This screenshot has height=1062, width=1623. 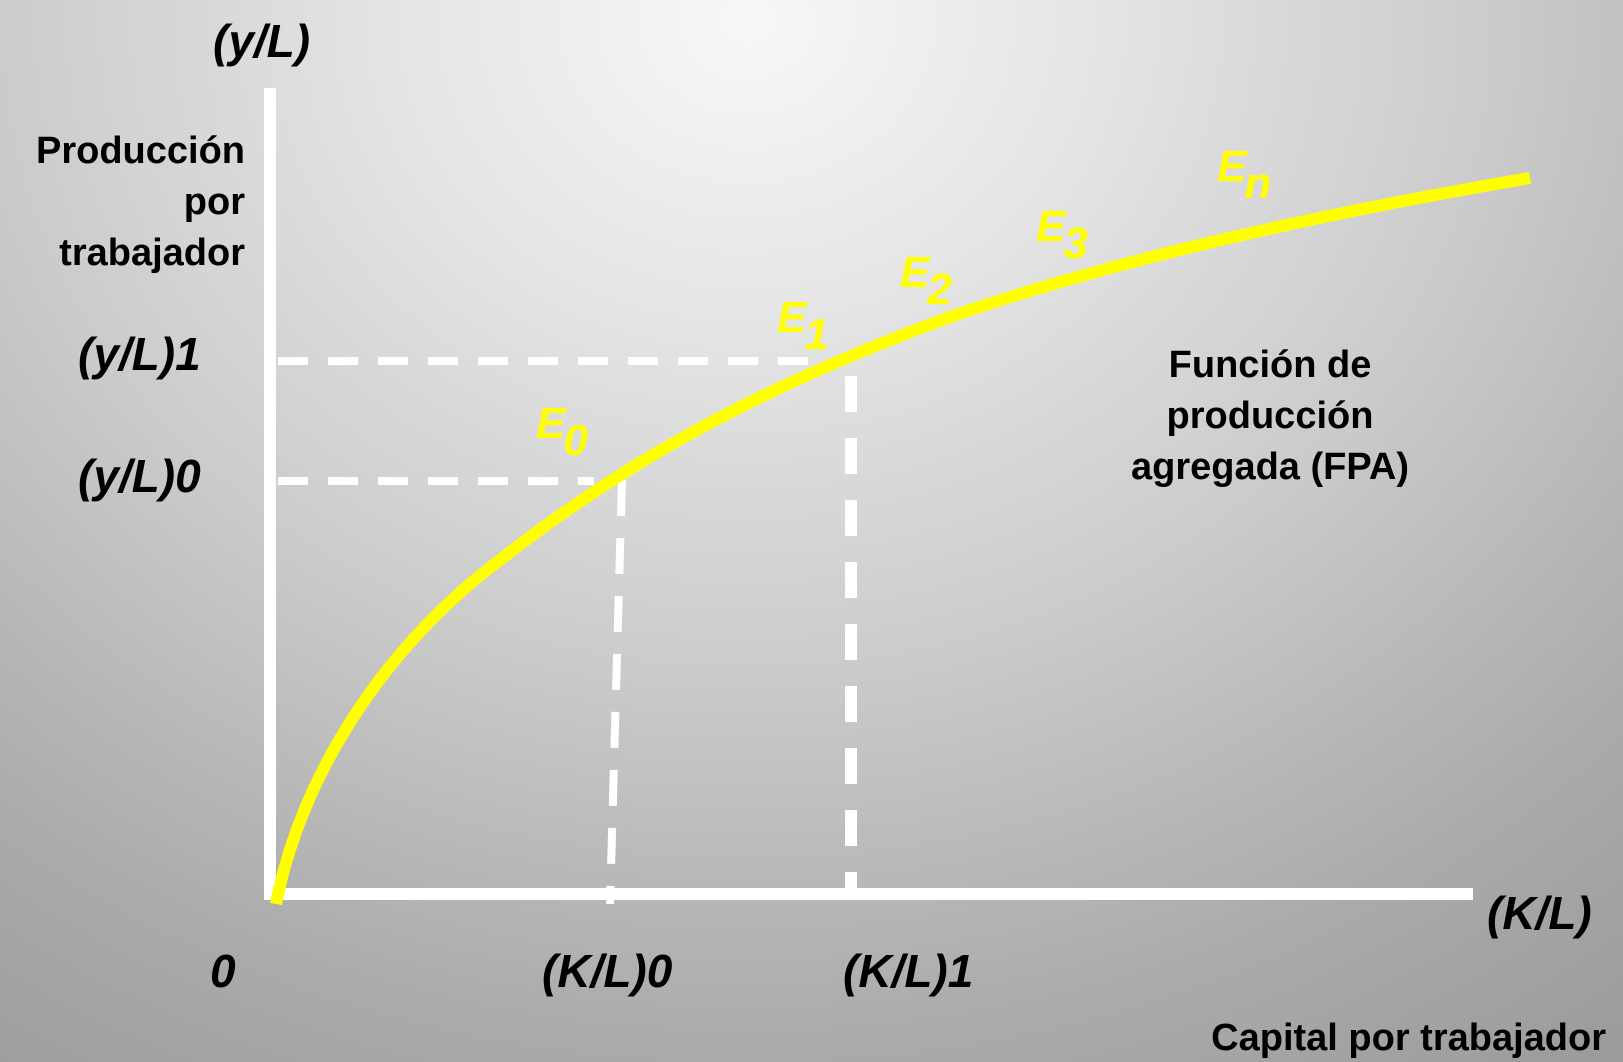 What do you see at coordinates (1269, 467) in the screenshot?
I see `curve-label-line: agregada (FPA)` at bounding box center [1269, 467].